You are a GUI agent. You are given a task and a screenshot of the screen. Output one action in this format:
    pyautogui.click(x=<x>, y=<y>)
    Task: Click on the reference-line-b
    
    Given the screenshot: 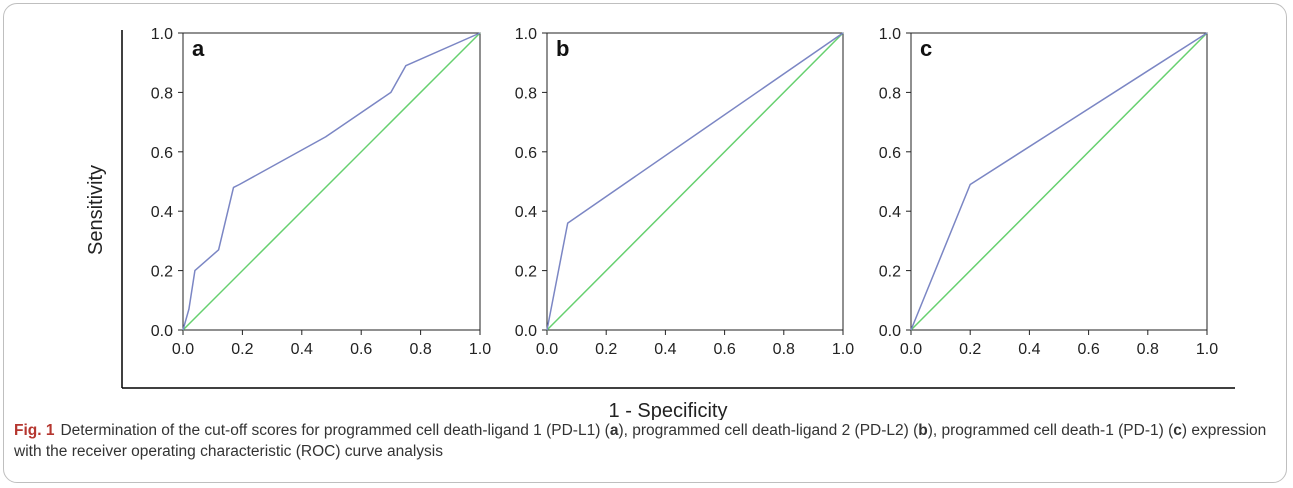 What is the action you would take?
    pyautogui.click(x=695, y=181)
    